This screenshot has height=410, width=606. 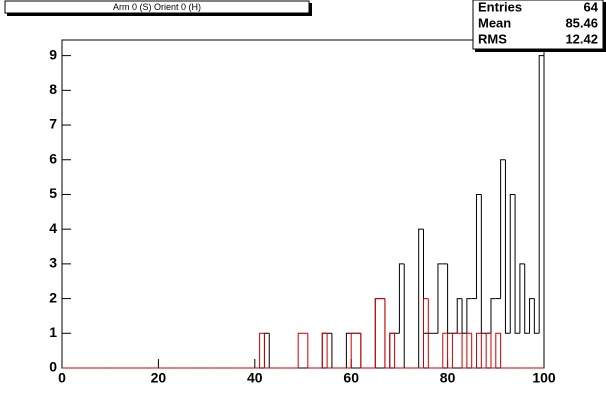 I want to click on y-tick-label: 6, so click(x=53, y=158).